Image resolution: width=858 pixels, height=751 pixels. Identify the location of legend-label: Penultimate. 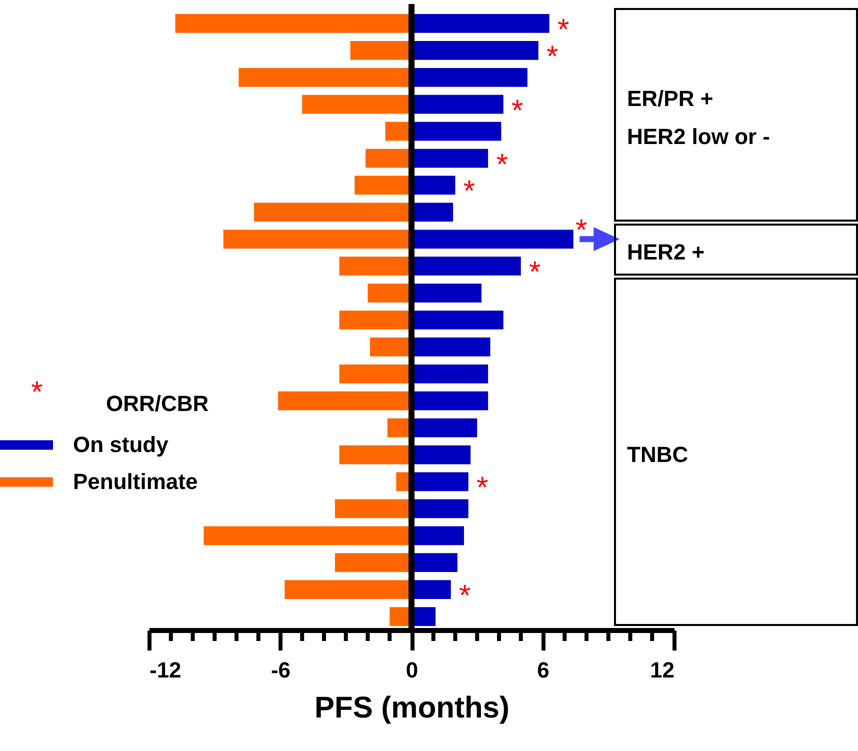
(135, 481).